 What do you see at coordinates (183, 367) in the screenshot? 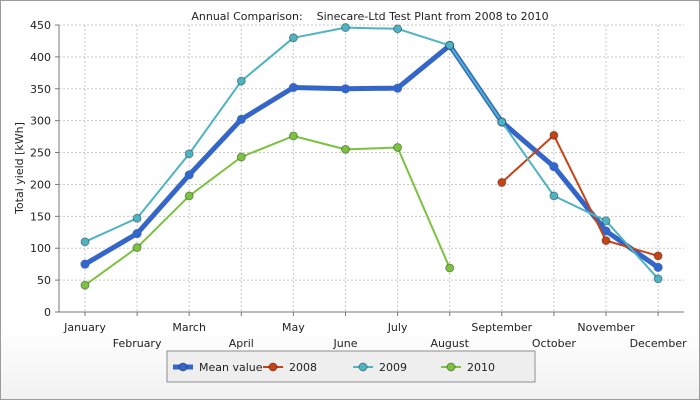
I see `legend-swatch-marker-mean-value` at bounding box center [183, 367].